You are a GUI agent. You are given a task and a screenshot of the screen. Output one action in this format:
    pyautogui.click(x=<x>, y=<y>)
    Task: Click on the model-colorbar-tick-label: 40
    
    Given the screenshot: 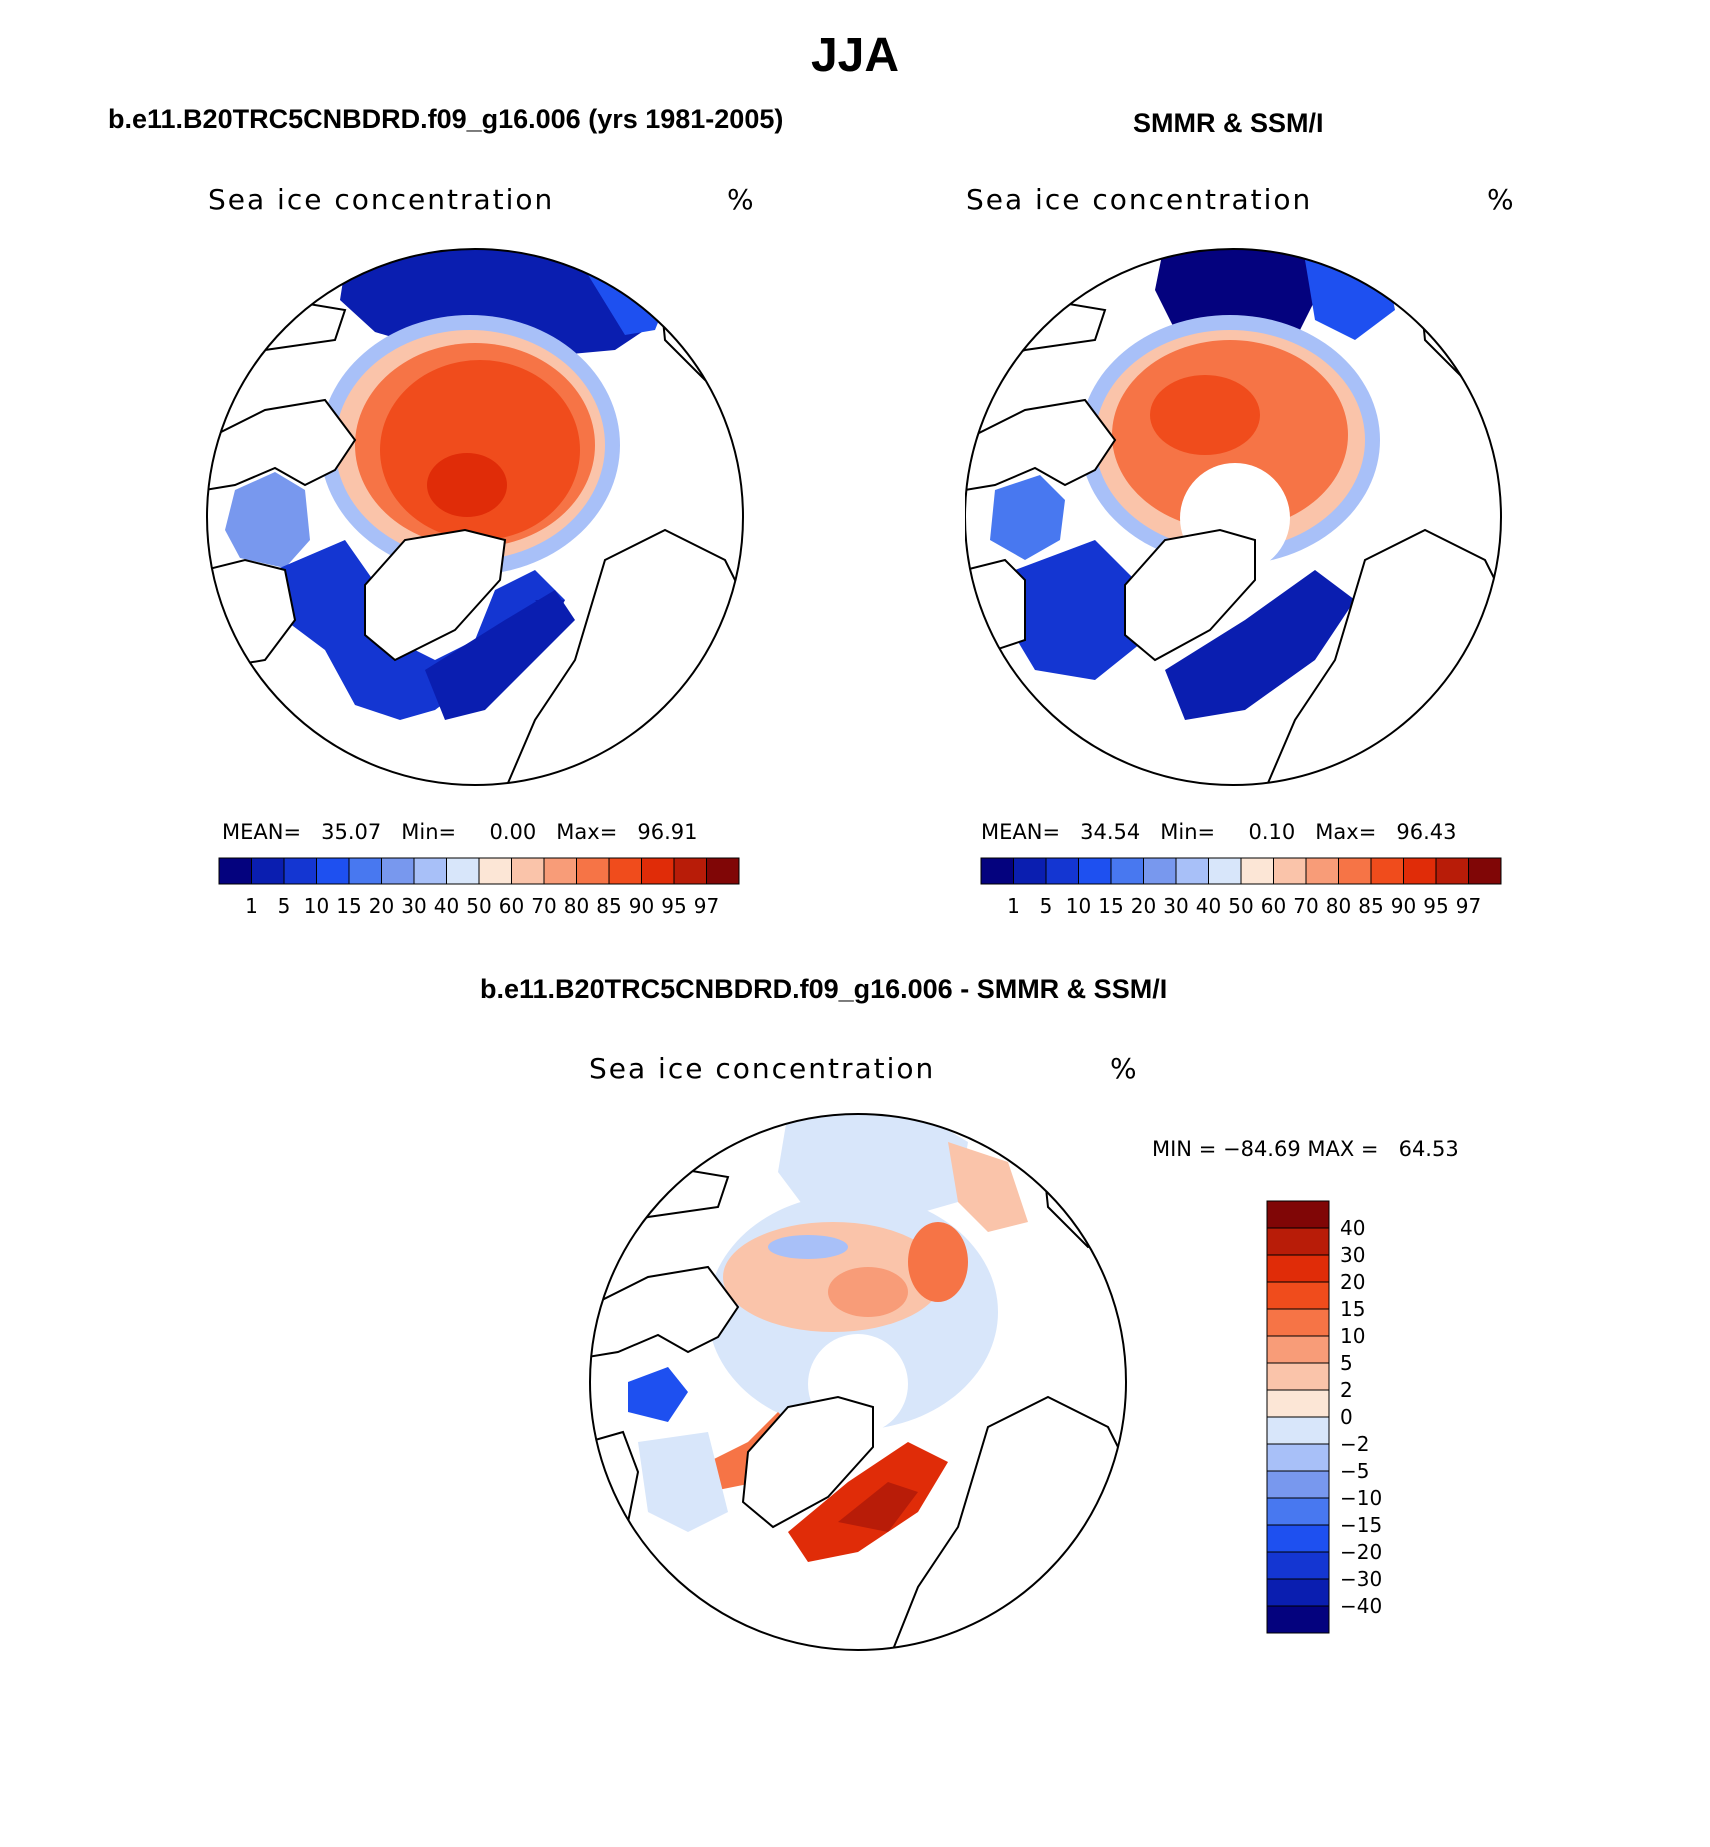 What is the action you would take?
    pyautogui.click(x=446, y=906)
    